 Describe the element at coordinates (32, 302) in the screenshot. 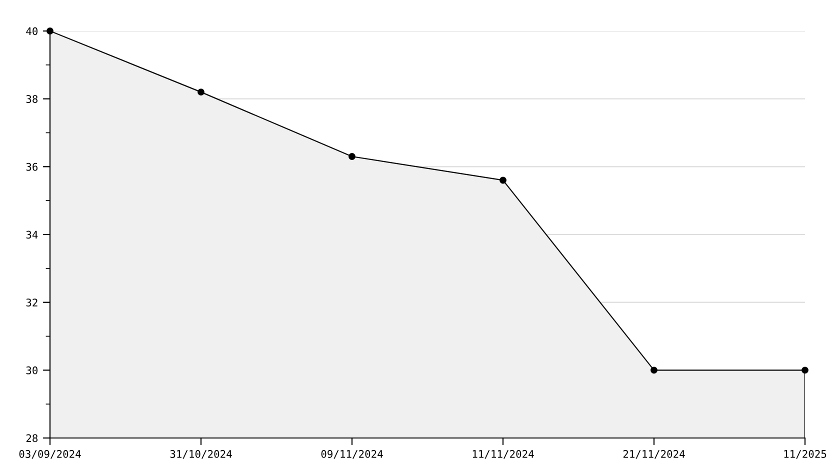

I see `y-tick-label: 32` at that location.